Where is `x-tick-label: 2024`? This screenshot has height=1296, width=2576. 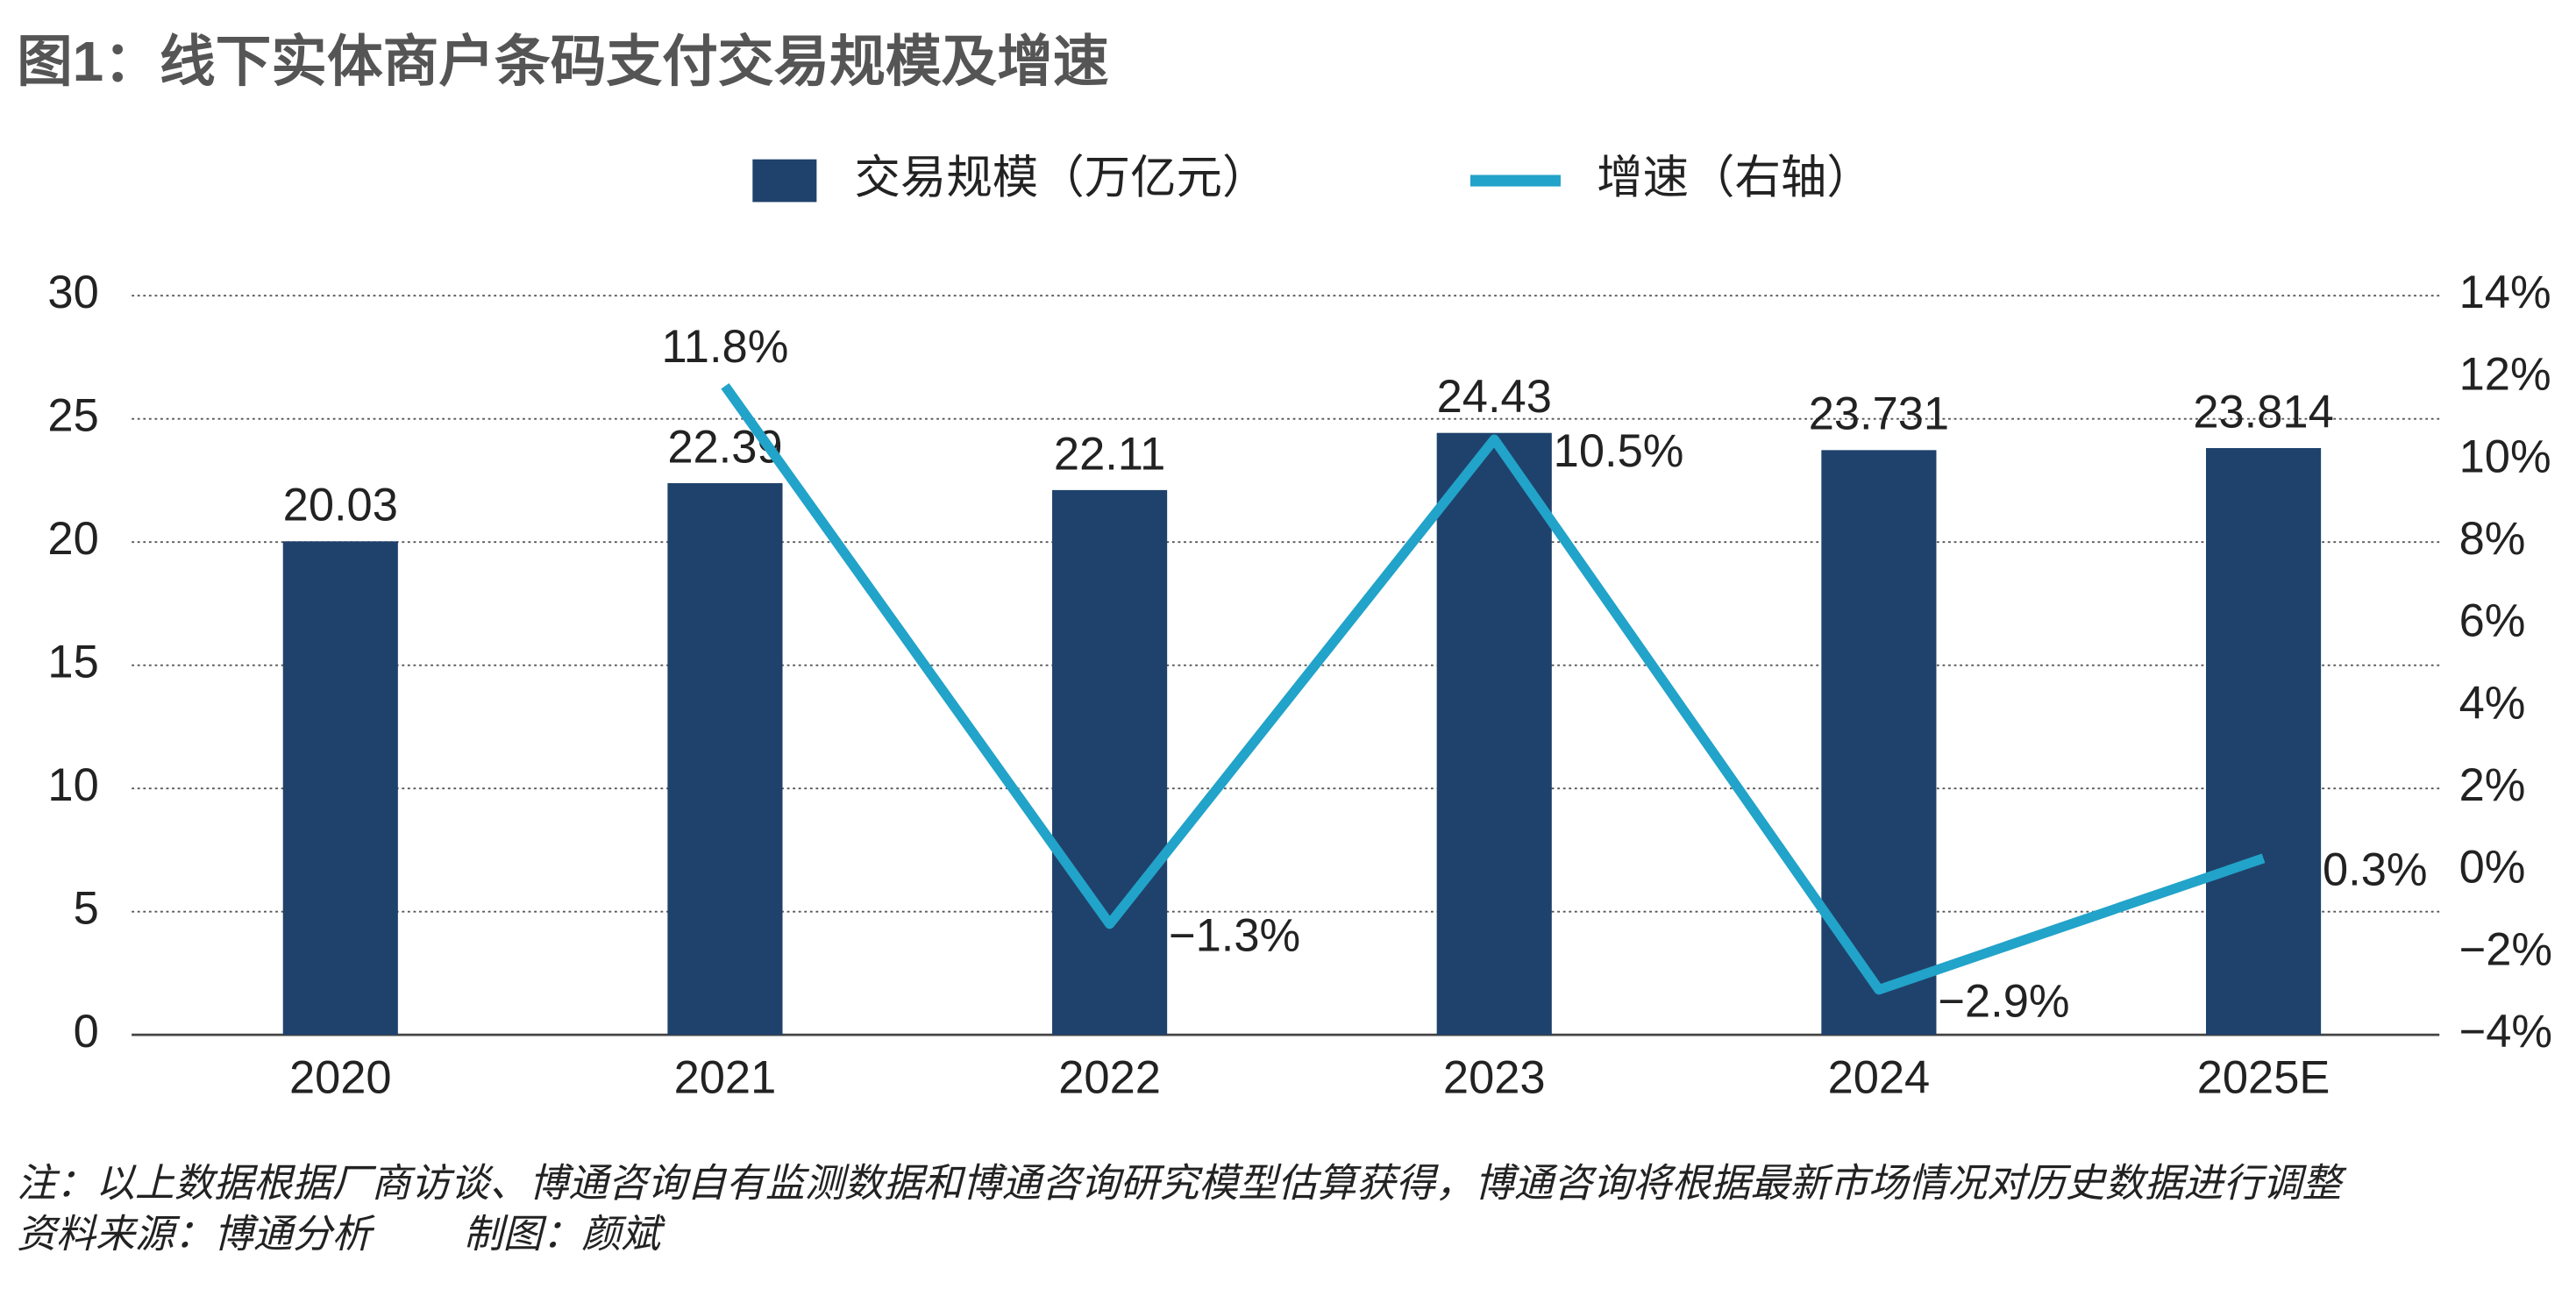 x-tick-label: 2024 is located at coordinates (1879, 1077).